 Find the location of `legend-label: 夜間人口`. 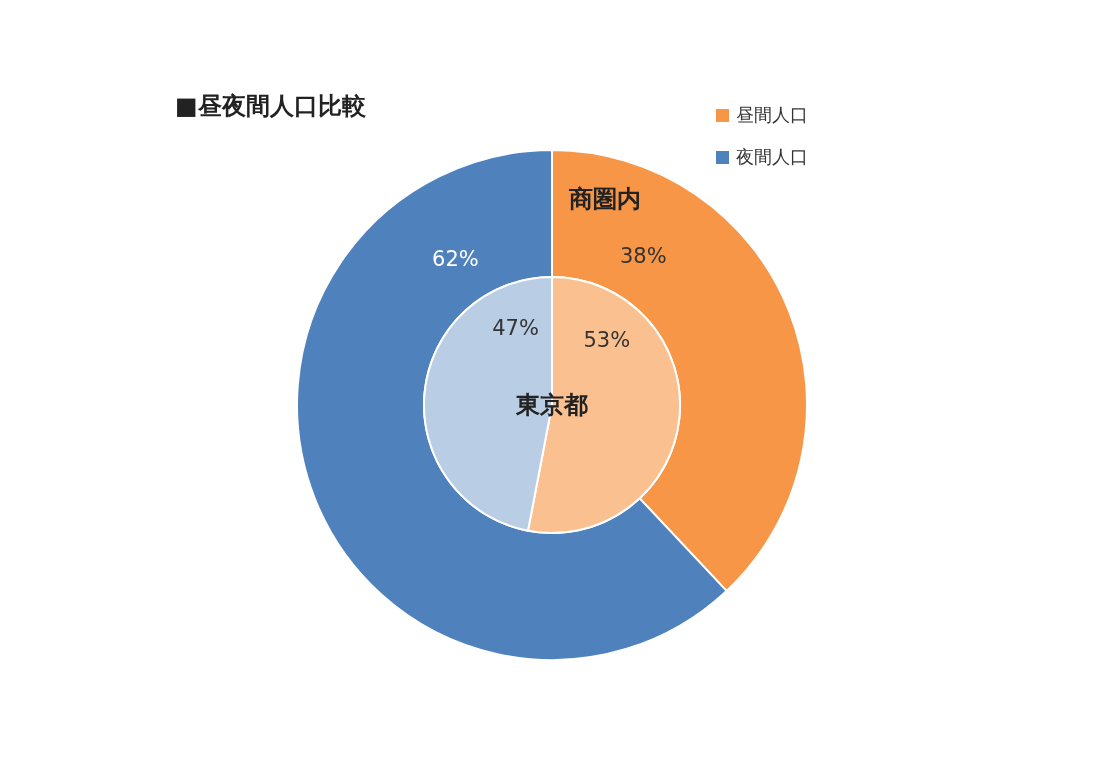

legend-label: 夜間人口 is located at coordinates (772, 156).